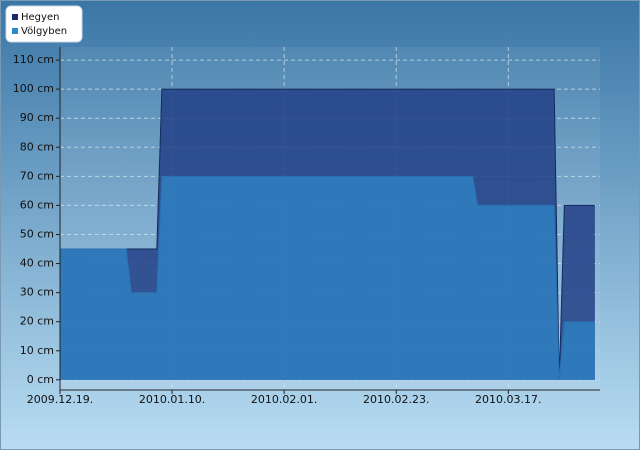 This screenshot has height=450, width=640. I want to click on y-tick-label: 80 cm, so click(37, 146).